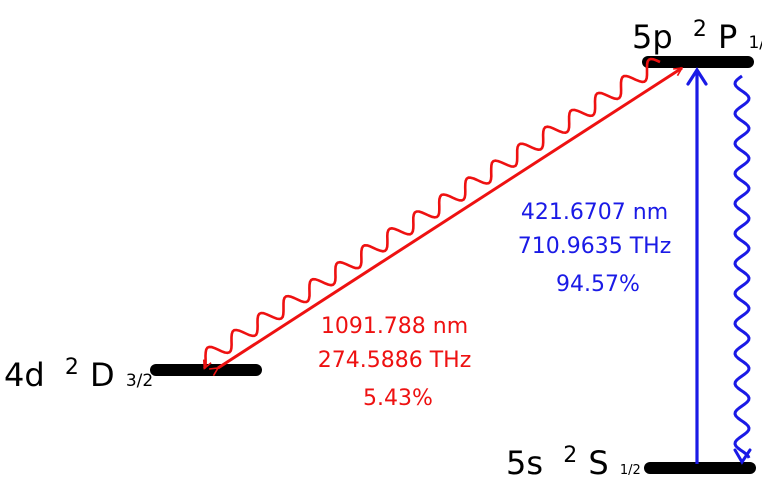 Image resolution: width=762 pixels, height=489 pixels. What do you see at coordinates (630, 470) in the screenshot?
I see `level-5s-j: 1/2` at bounding box center [630, 470].